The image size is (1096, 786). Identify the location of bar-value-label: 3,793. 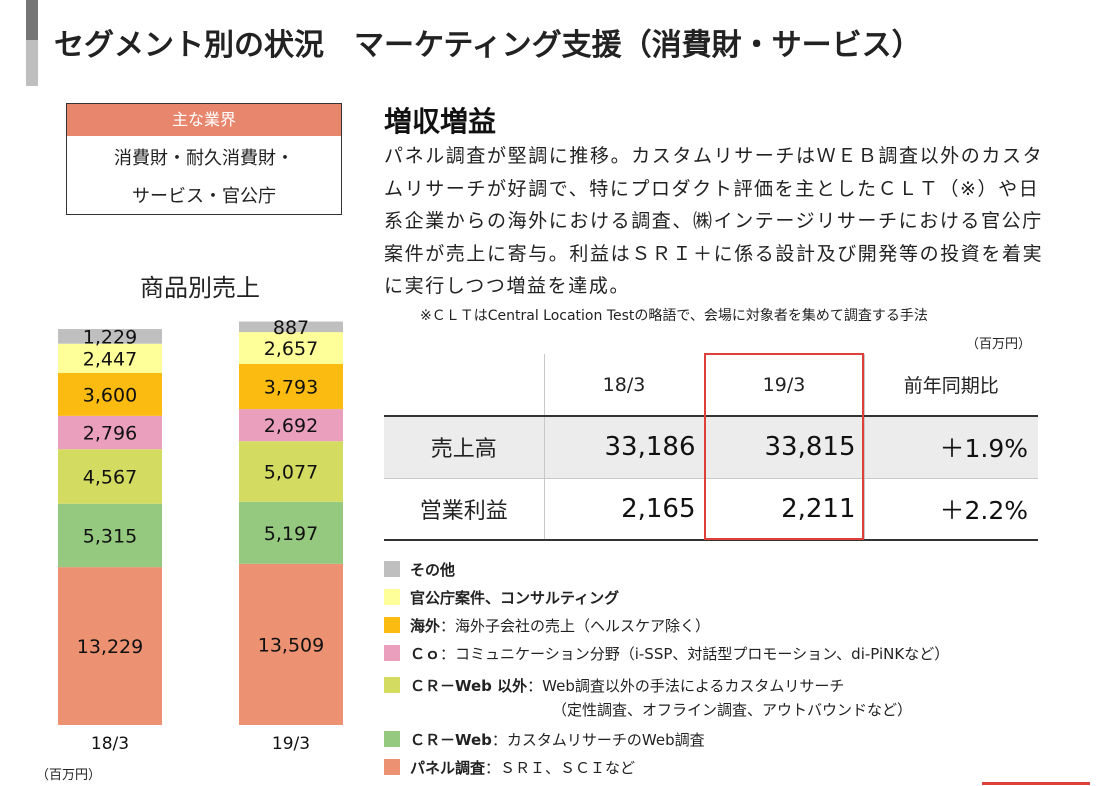
(291, 387).